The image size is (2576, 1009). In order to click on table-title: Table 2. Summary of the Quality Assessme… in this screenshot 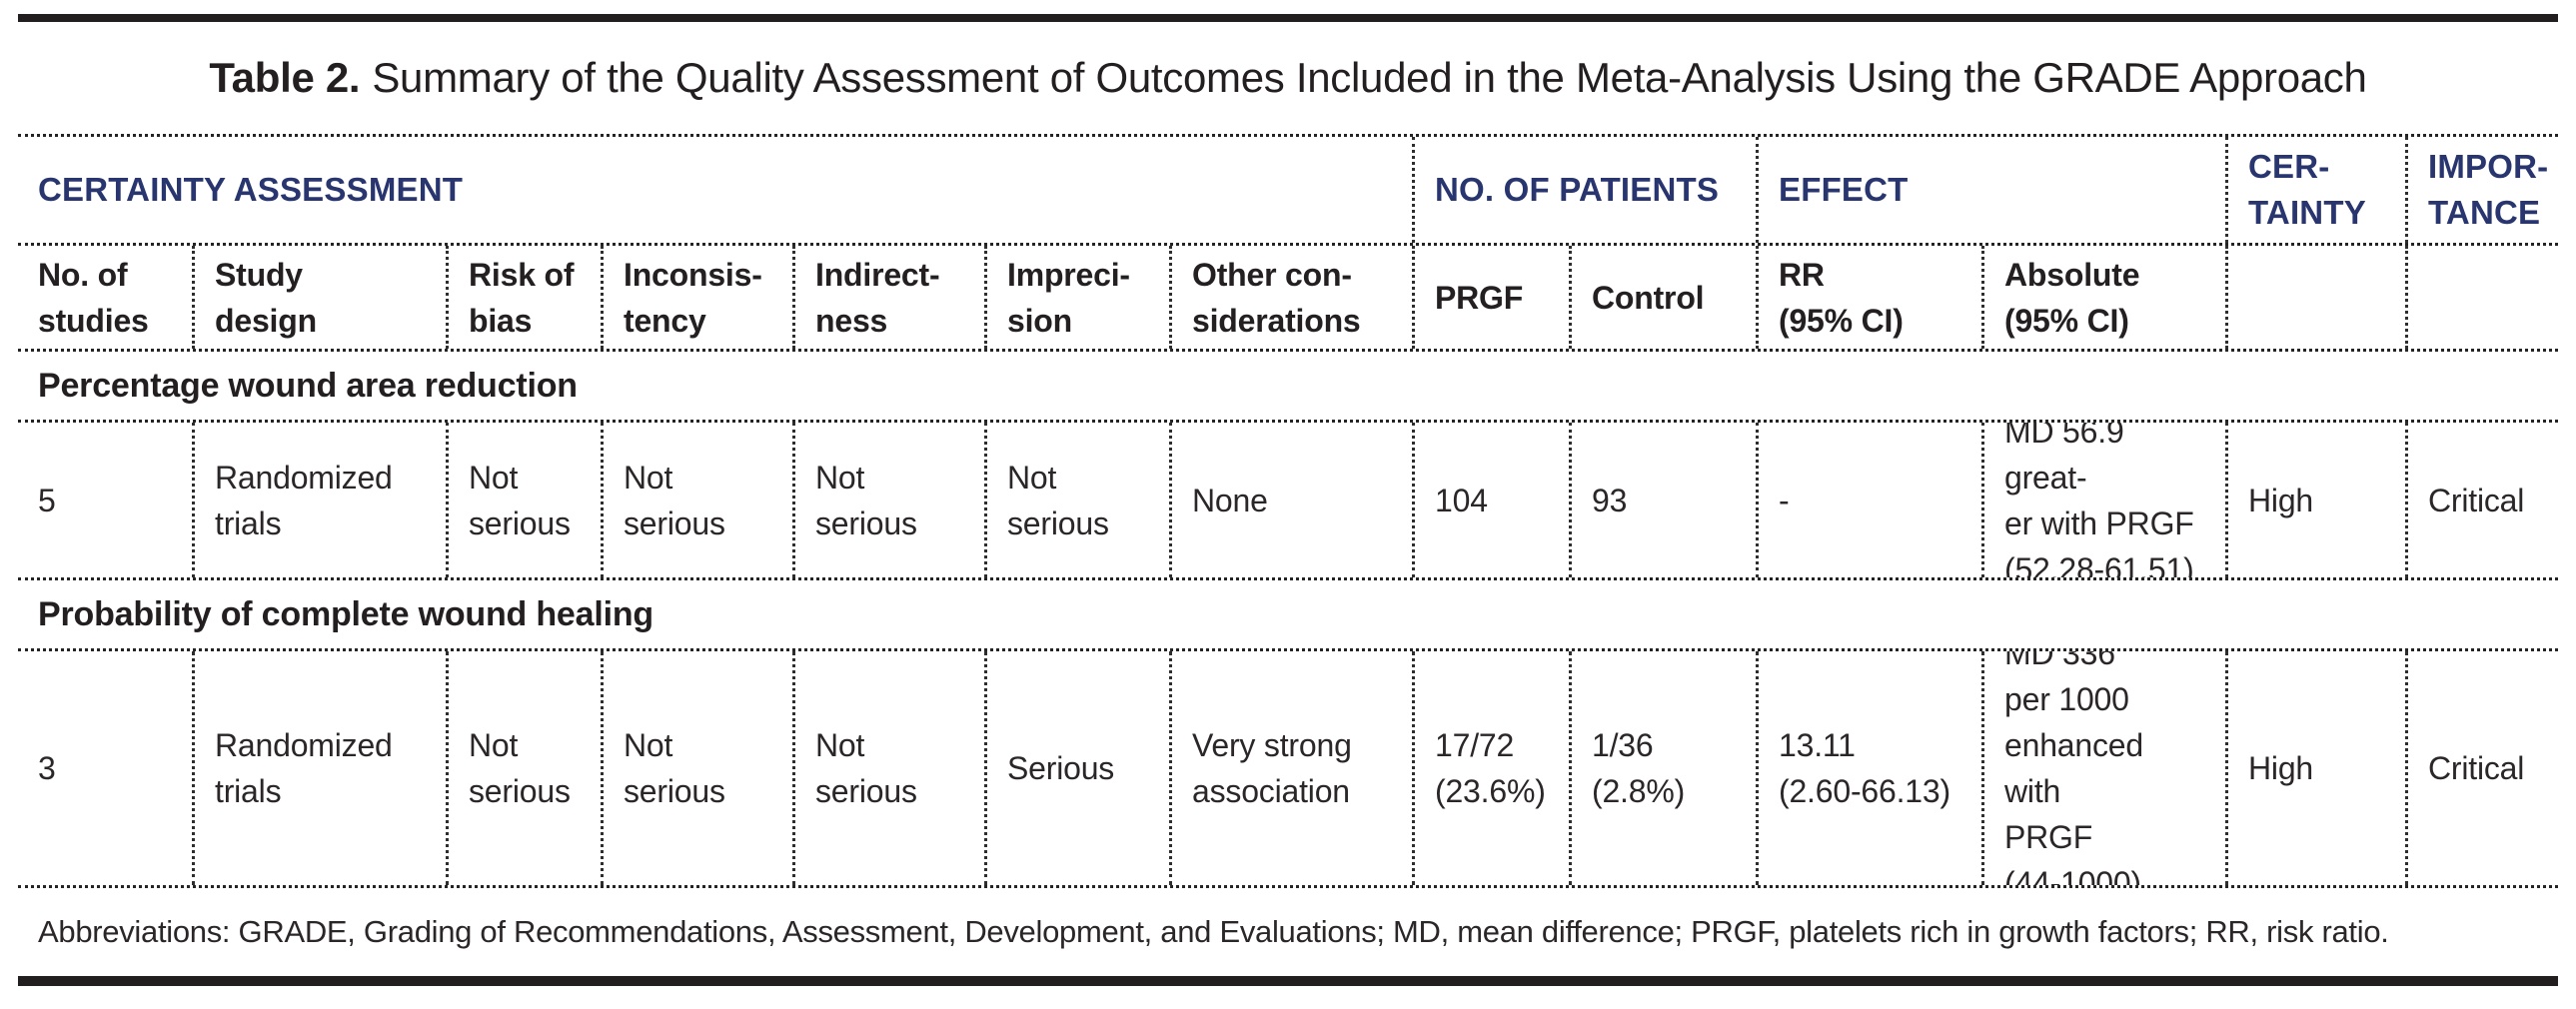, I will do `click(1288, 78)`.